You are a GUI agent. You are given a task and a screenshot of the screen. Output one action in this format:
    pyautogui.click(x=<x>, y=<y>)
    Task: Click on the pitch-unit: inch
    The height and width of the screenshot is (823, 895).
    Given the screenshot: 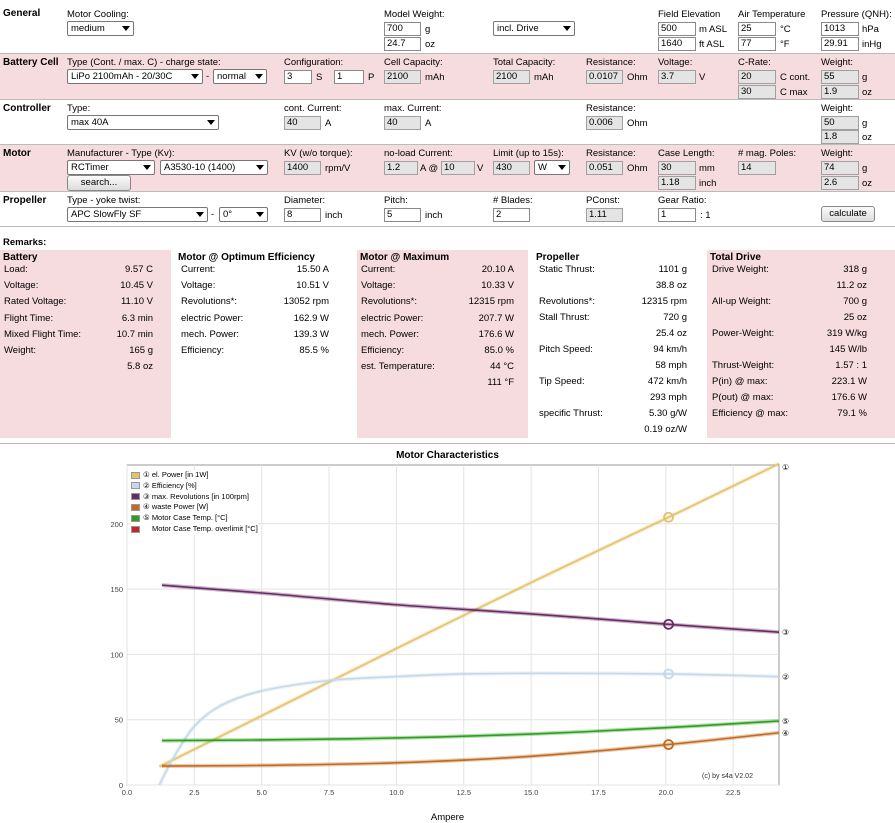 What is the action you would take?
    pyautogui.click(x=434, y=215)
    